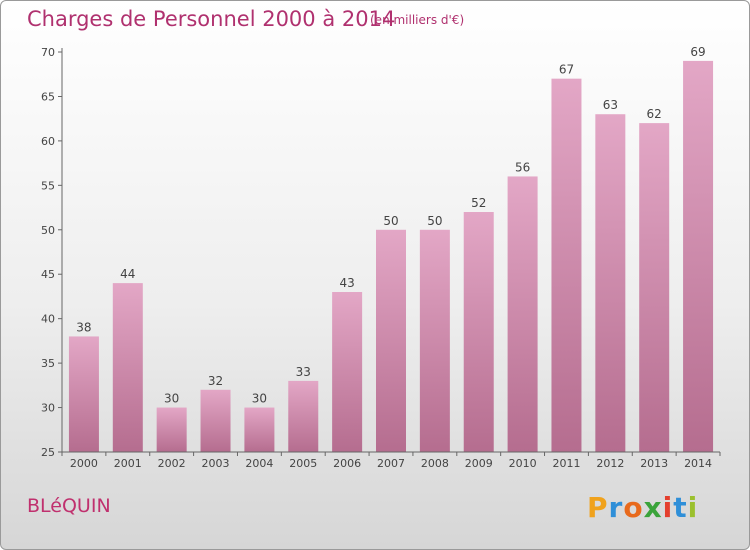 Image resolution: width=750 pixels, height=550 pixels. Describe the element at coordinates (303, 463) in the screenshot. I see `x-tick-label-2005: 2005` at that location.